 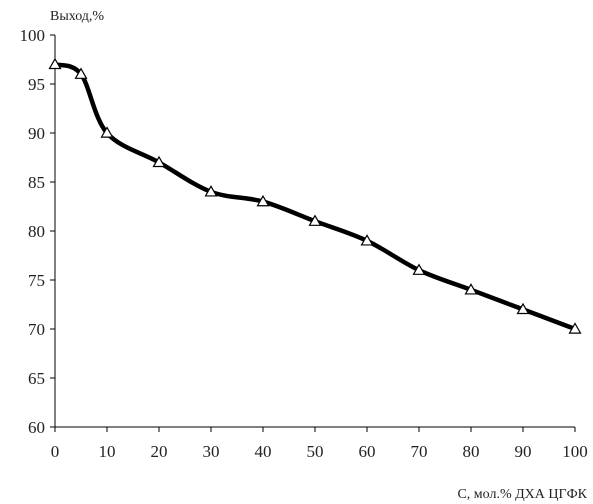 I want to click on y-tick-label: 60, so click(x=36, y=427).